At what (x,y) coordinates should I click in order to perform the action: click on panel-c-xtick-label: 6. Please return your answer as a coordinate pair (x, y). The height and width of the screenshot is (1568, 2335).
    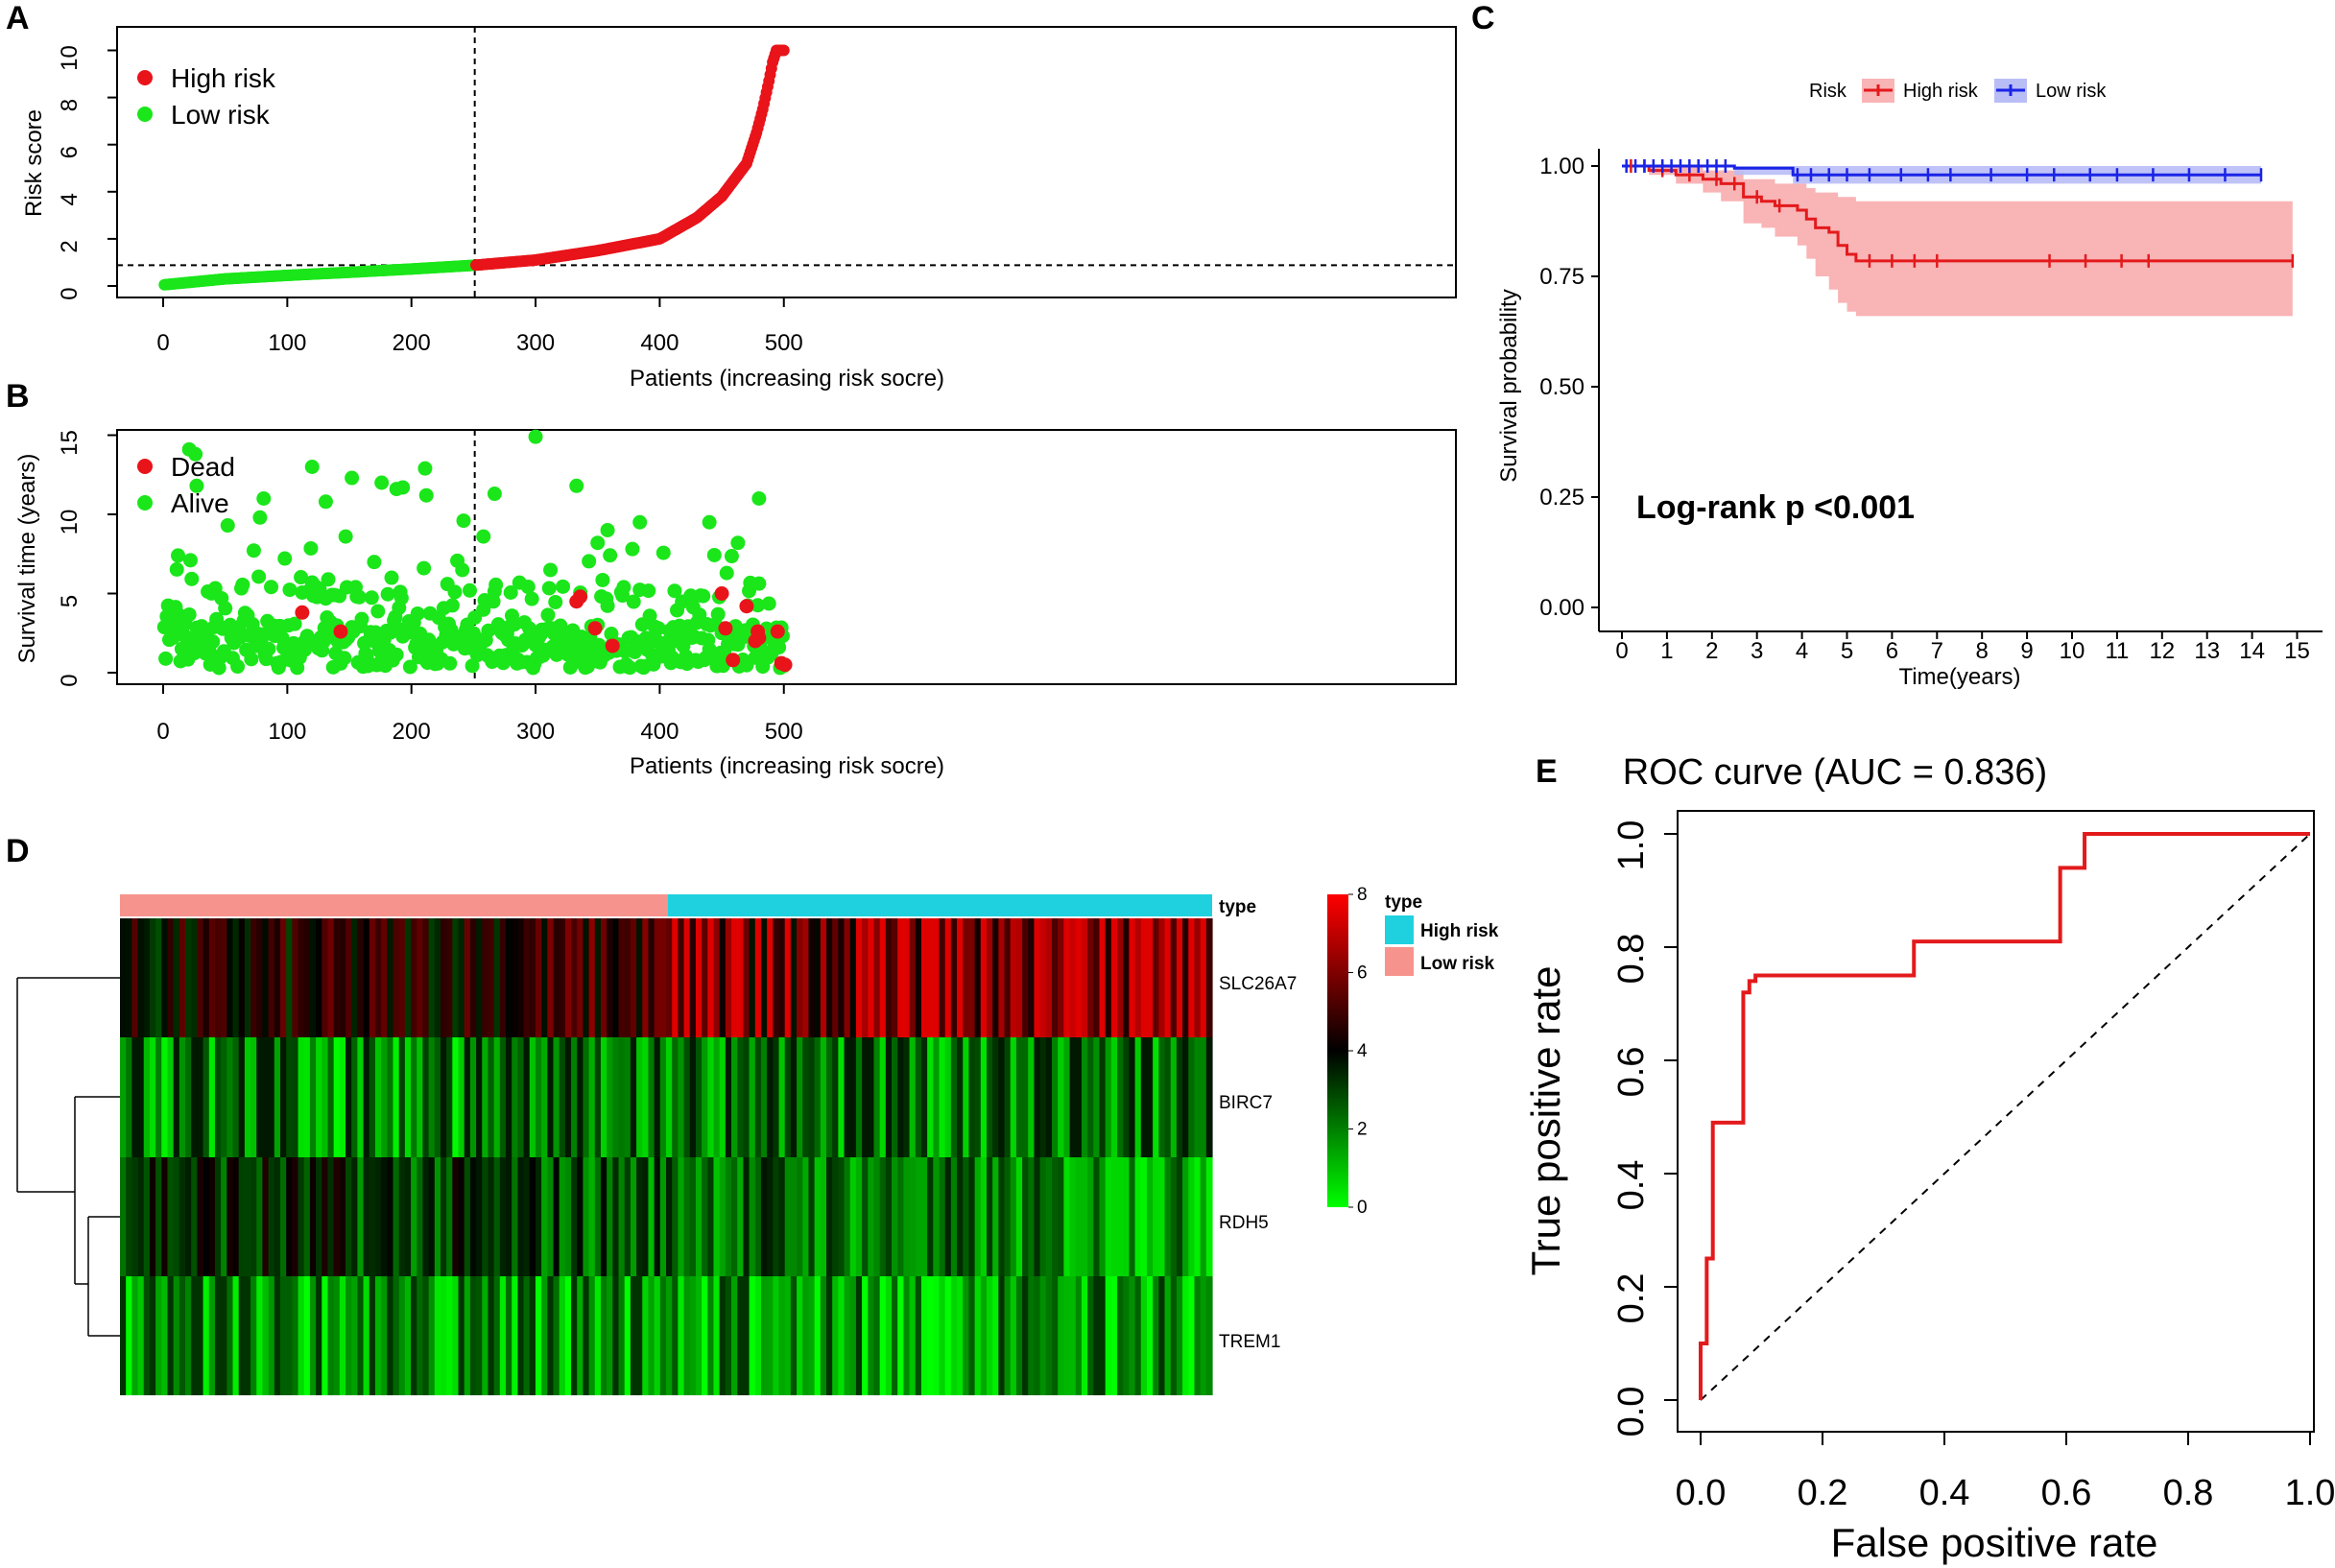
    Looking at the image, I should click on (1892, 651).